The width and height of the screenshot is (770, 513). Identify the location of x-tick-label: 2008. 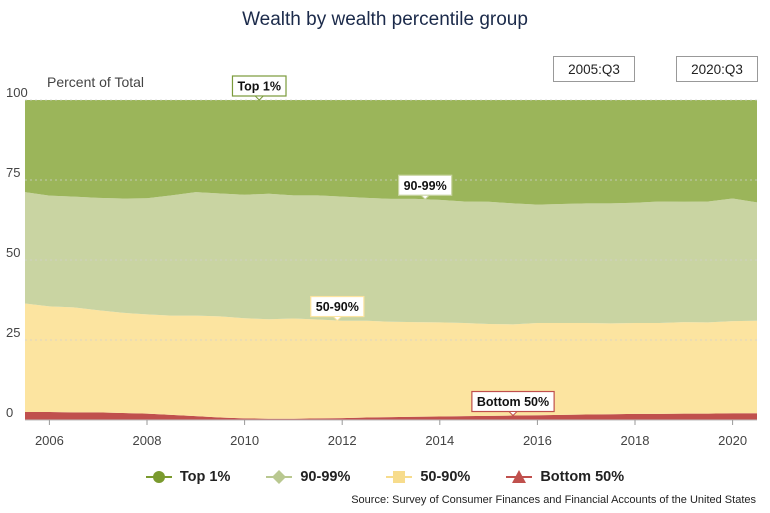
(147, 440).